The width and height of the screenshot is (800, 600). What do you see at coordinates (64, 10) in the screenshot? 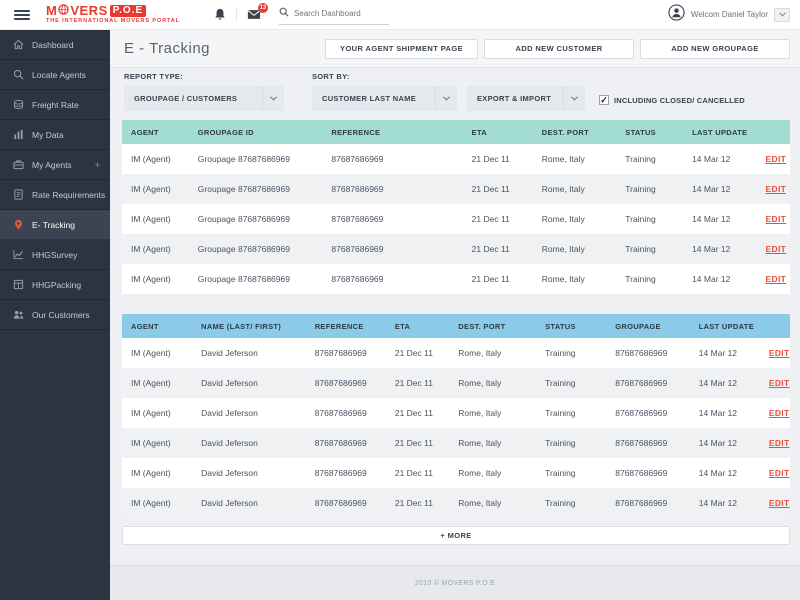
I see `globe-icon` at bounding box center [64, 10].